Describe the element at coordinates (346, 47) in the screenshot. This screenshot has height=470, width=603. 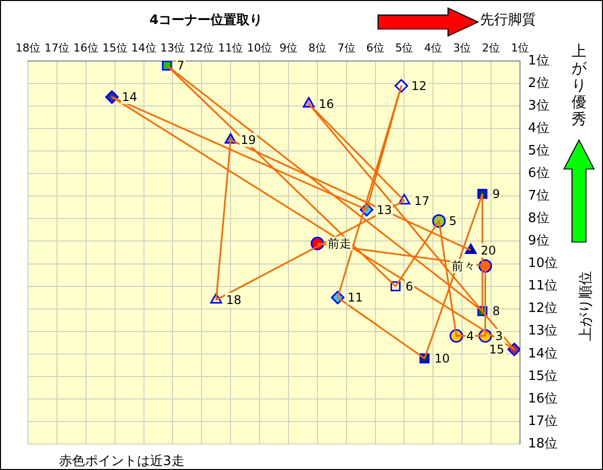
I see `x-tick-label: 7位` at that location.